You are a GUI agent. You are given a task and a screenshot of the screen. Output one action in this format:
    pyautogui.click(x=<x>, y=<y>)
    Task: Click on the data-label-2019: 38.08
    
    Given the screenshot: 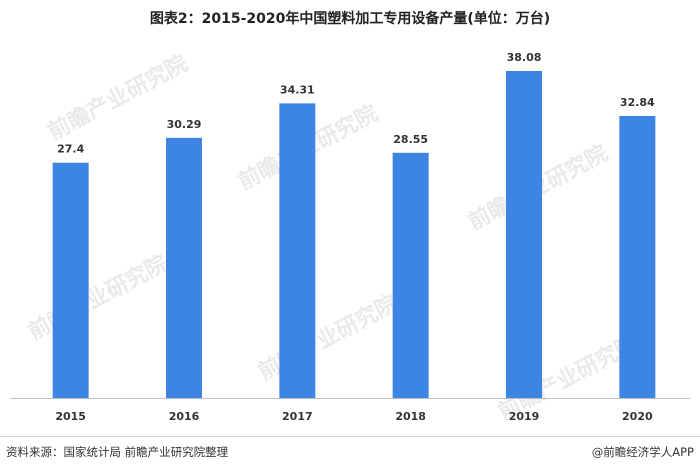 What is the action you would take?
    pyautogui.click(x=524, y=57)
    